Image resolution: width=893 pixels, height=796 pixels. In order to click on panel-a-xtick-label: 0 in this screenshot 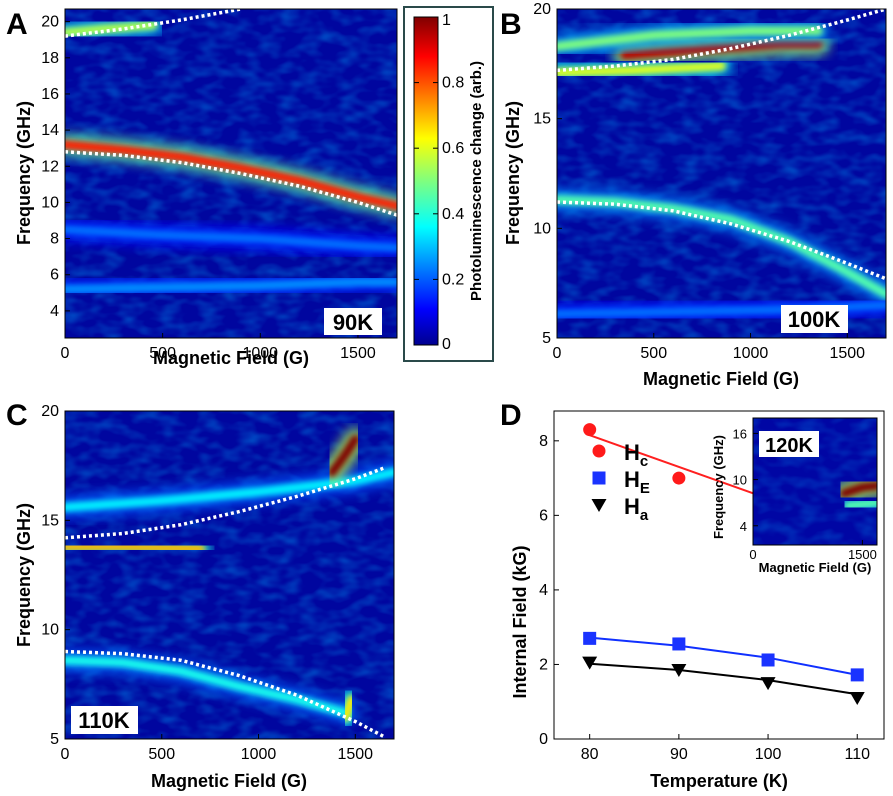, I will do `click(65, 353)`.